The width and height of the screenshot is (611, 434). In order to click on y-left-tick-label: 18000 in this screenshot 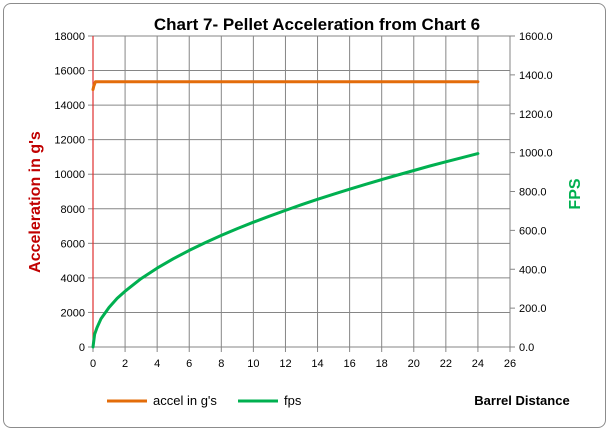, I will do `click(69, 37)`.